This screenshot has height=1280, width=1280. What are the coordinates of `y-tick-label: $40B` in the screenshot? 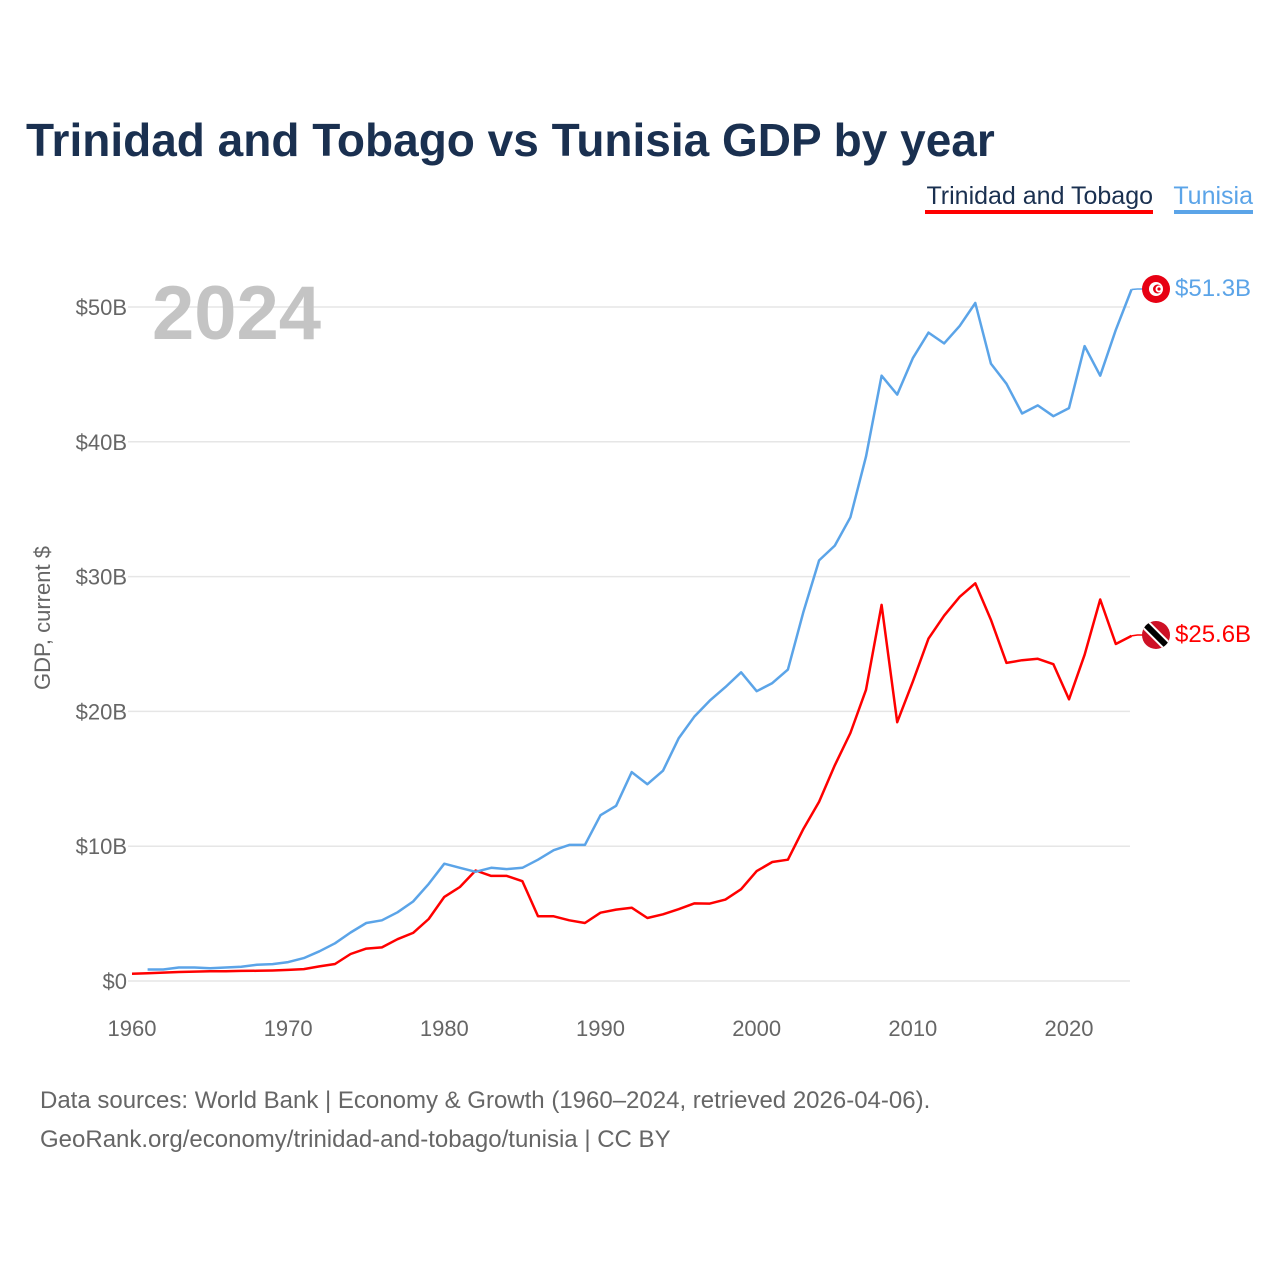 It's located at (101, 442).